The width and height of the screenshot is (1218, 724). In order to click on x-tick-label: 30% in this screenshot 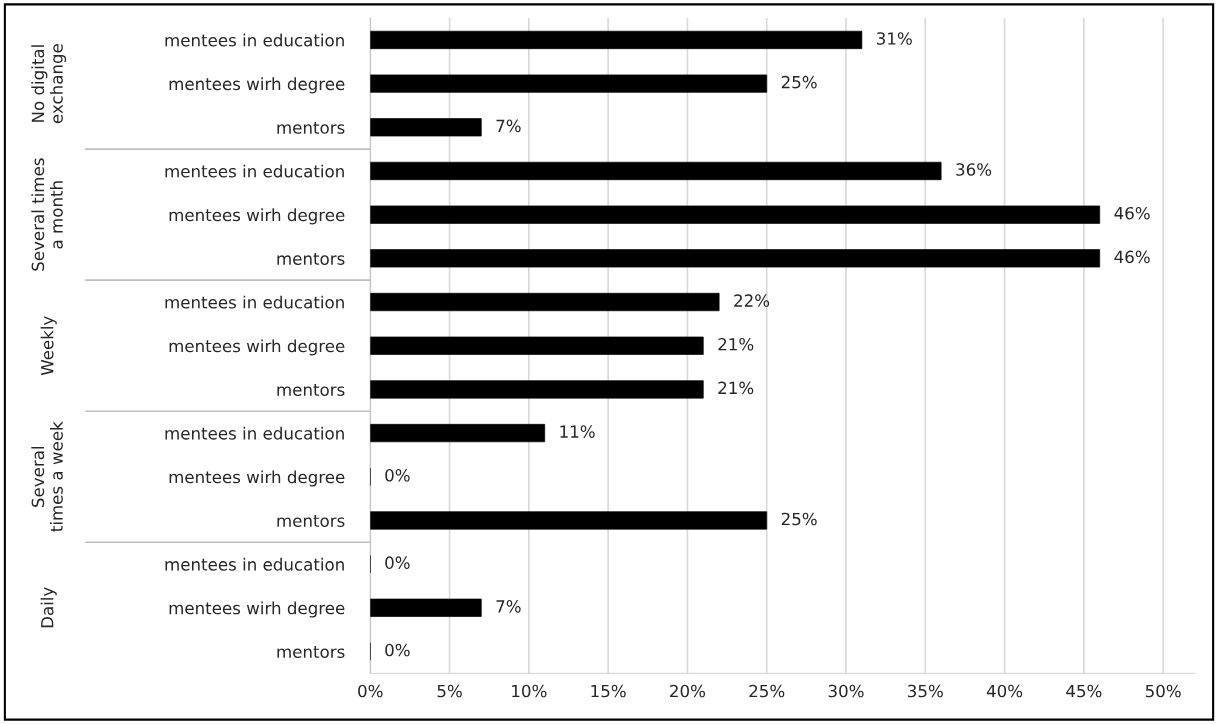, I will do `click(846, 691)`.